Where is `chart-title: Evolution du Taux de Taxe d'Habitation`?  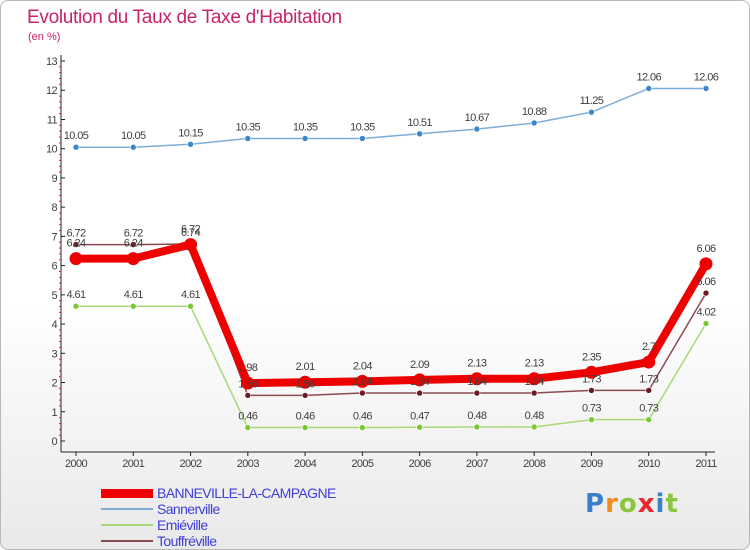
chart-title: Evolution du Taux de Taxe d'Habitation is located at coordinates (184, 17).